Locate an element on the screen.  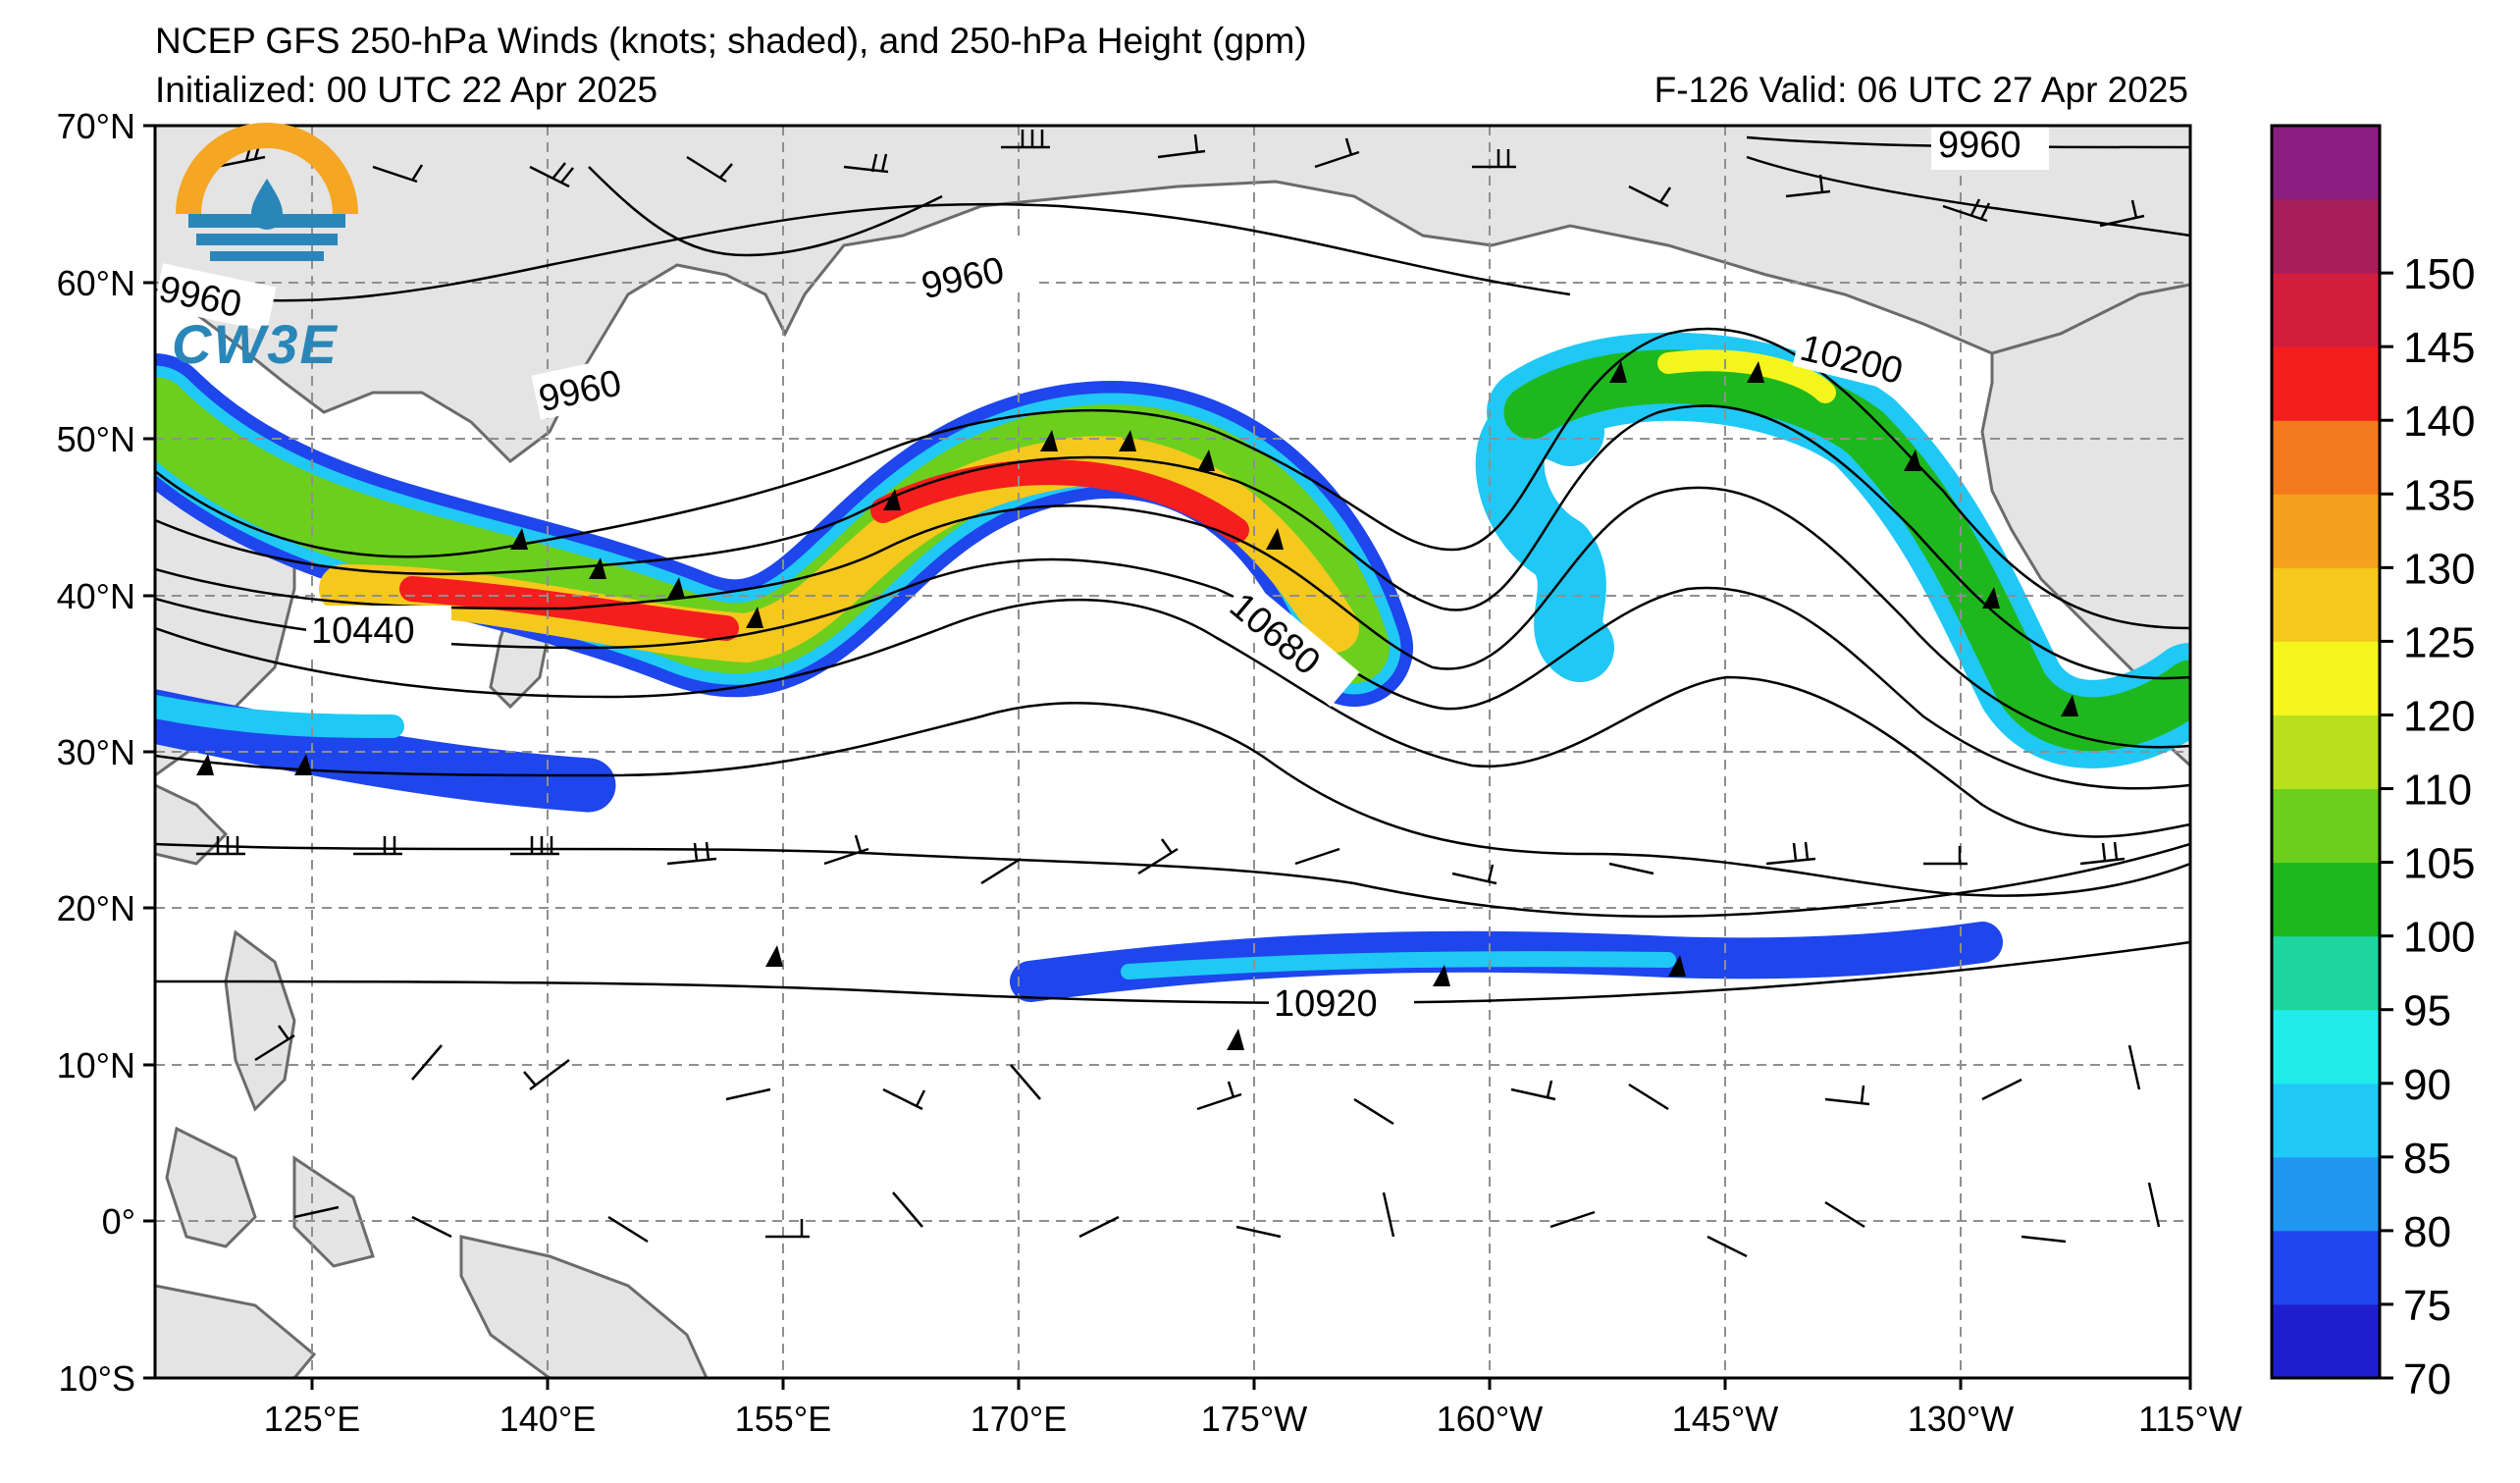
lon-label: 145°W is located at coordinates (1725, 1419).